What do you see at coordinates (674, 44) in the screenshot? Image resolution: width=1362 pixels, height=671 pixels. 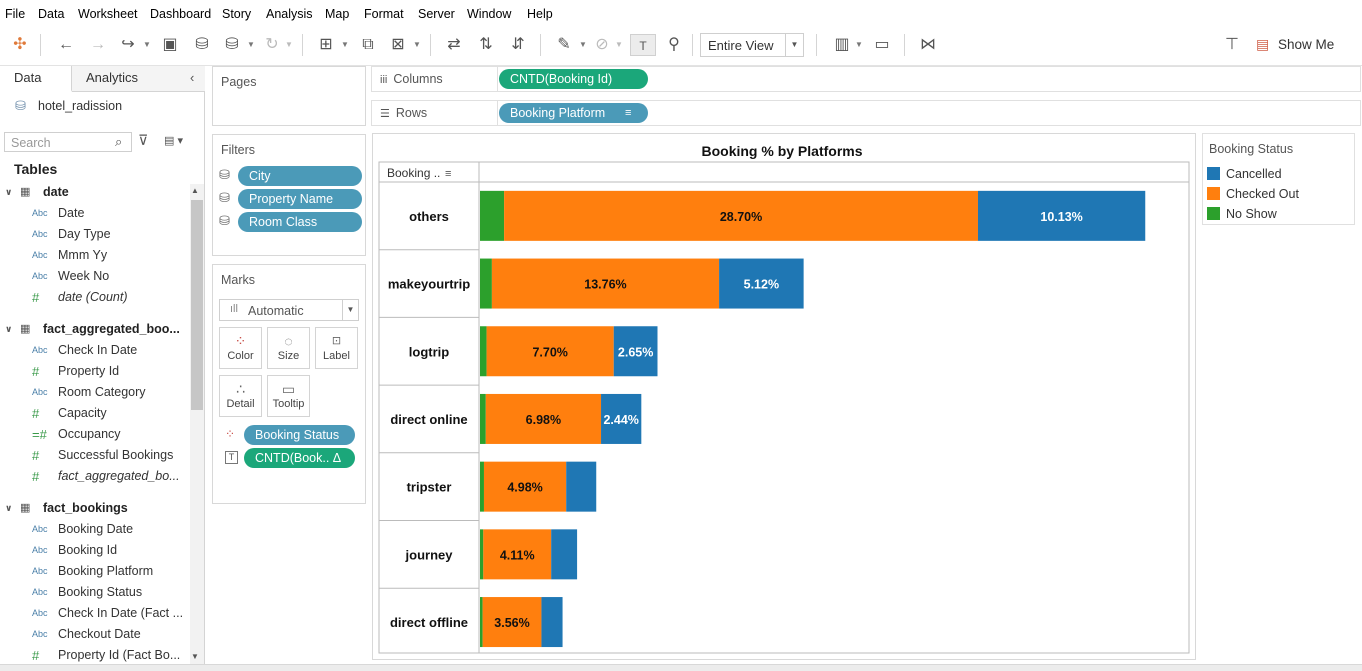 I see `pin-icon: ⚲` at bounding box center [674, 44].